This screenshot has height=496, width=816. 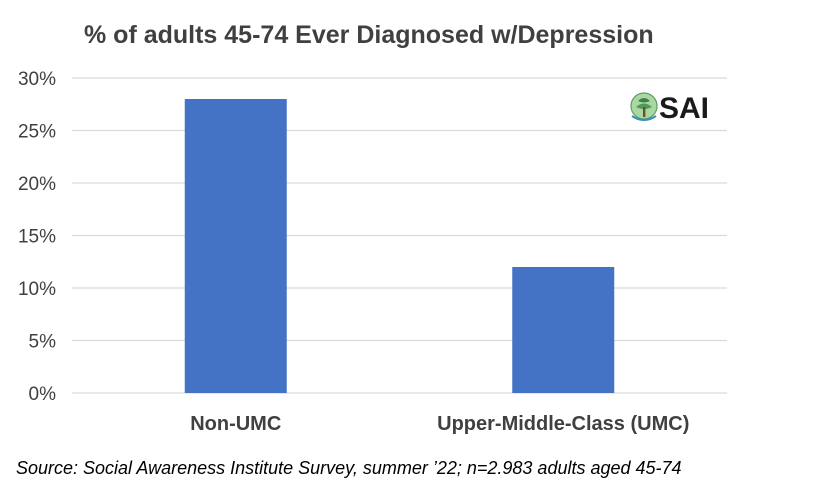 What do you see at coordinates (37, 132) in the screenshot?
I see `y-tick-label: 25%` at bounding box center [37, 132].